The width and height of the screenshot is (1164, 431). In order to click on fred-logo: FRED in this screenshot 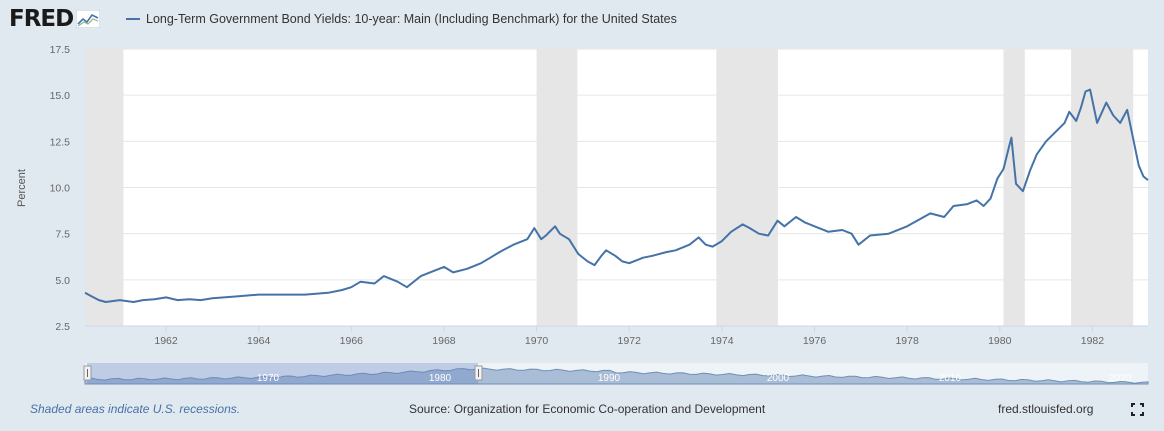, I will do `click(55, 19)`.